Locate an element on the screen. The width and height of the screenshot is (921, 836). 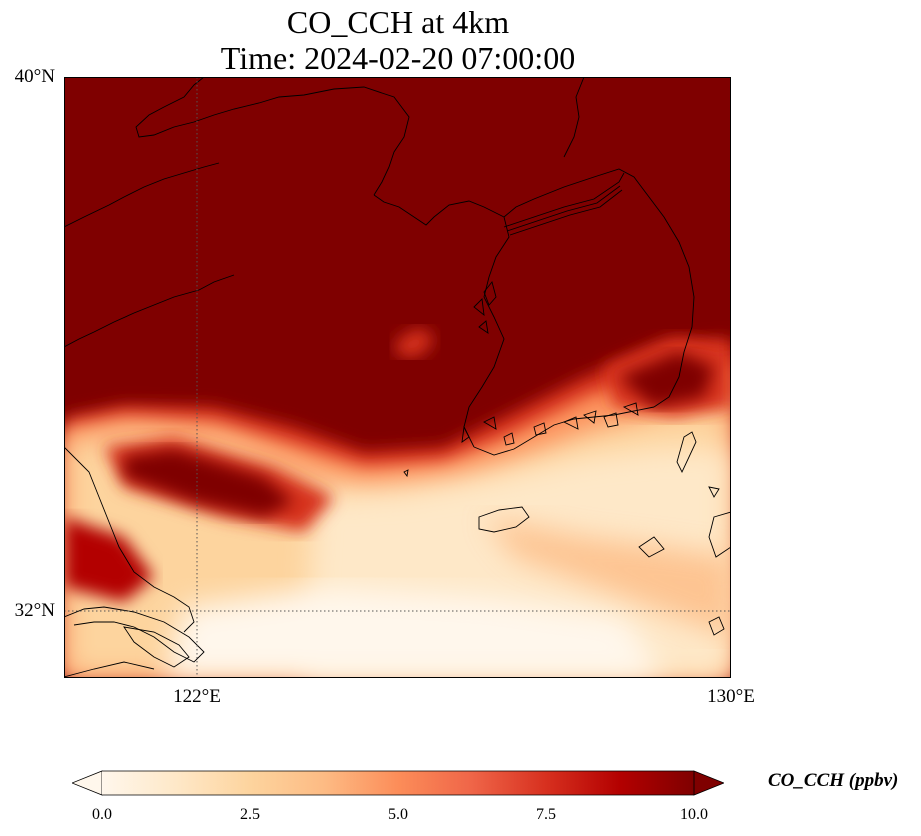
colorbar-extend-max is located at coordinates (709, 783).